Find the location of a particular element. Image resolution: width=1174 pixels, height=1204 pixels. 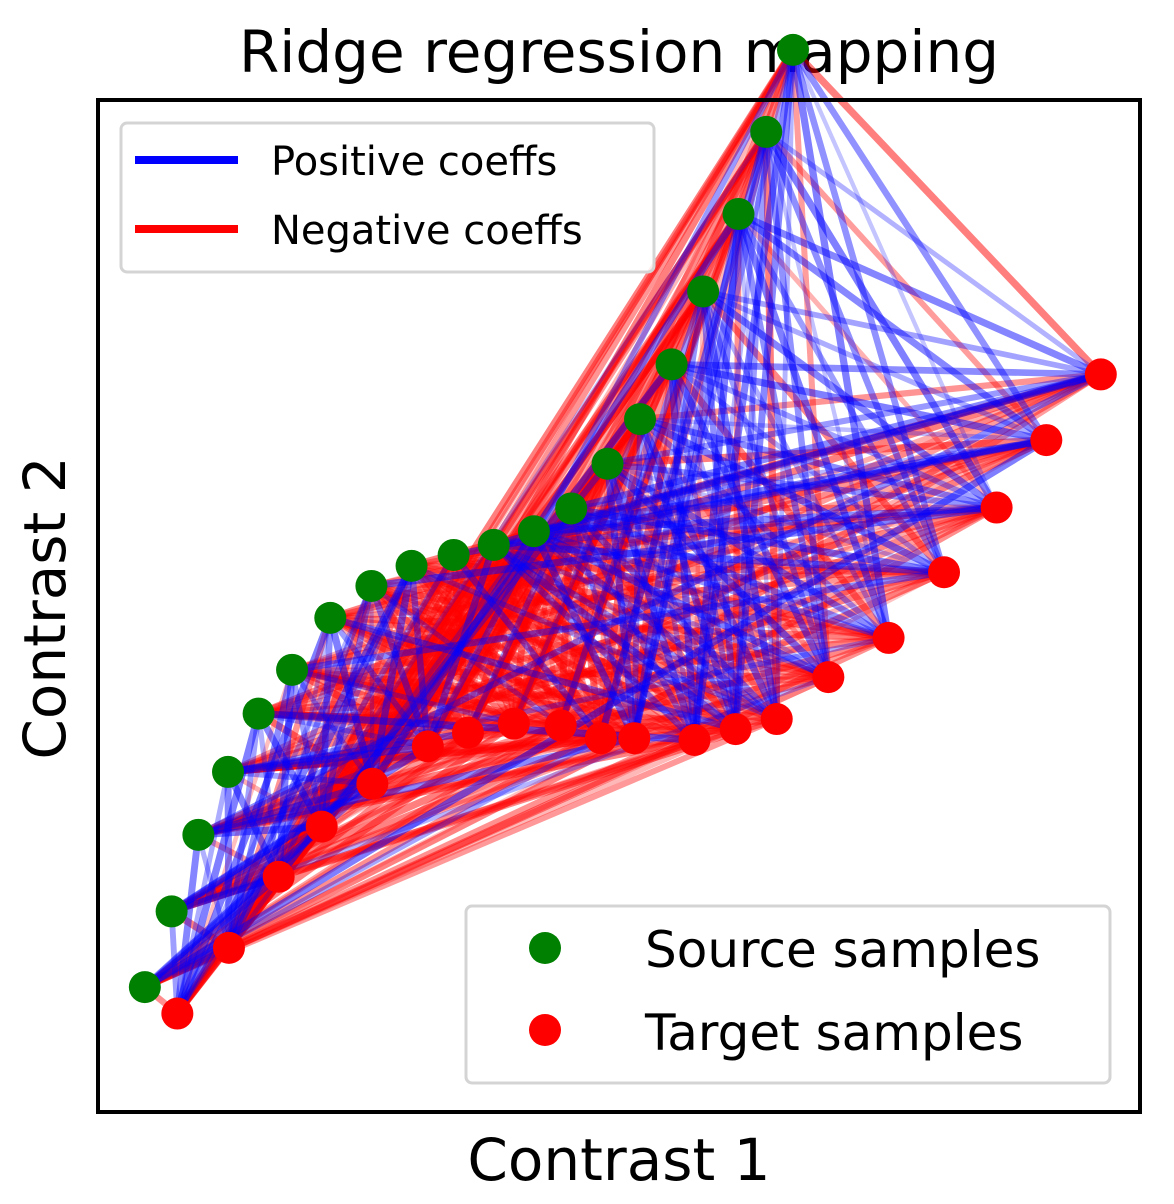

legend-negative-label: Negative coeffs is located at coordinates (427, 231).